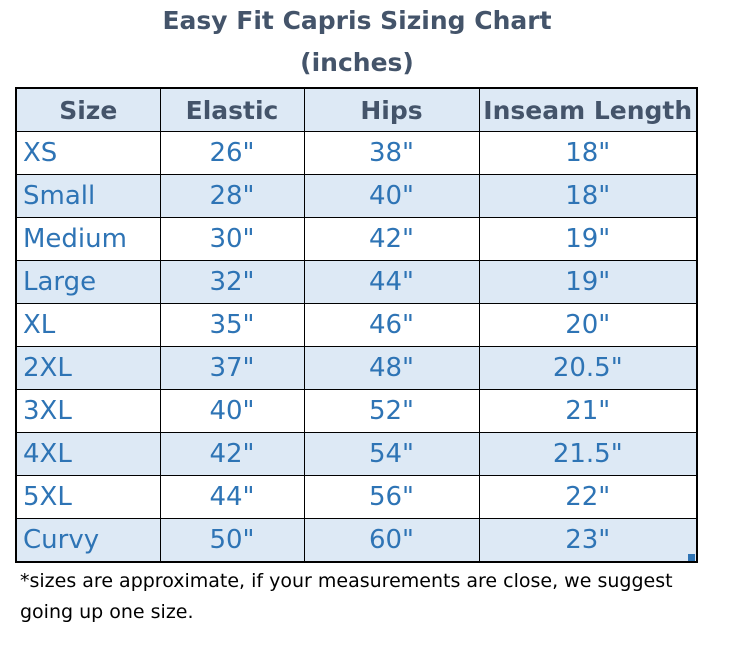  I want to click on cell-elastic: 50", so click(232, 540).